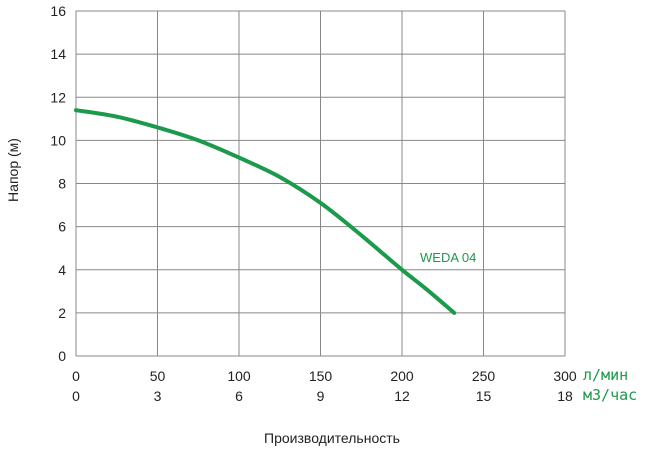  What do you see at coordinates (62, 356) in the screenshot?
I see `y-tick-label: 0` at bounding box center [62, 356].